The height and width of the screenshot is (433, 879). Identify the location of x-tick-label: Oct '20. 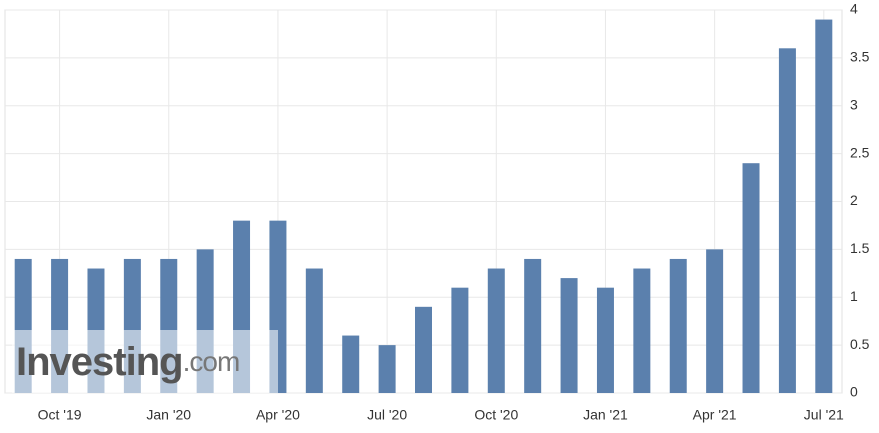
(496, 415).